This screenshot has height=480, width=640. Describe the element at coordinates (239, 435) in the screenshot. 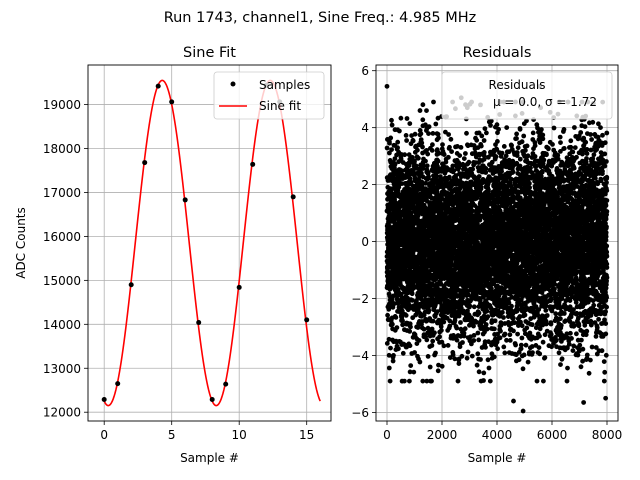

I see `x-tick-label: 10` at that location.